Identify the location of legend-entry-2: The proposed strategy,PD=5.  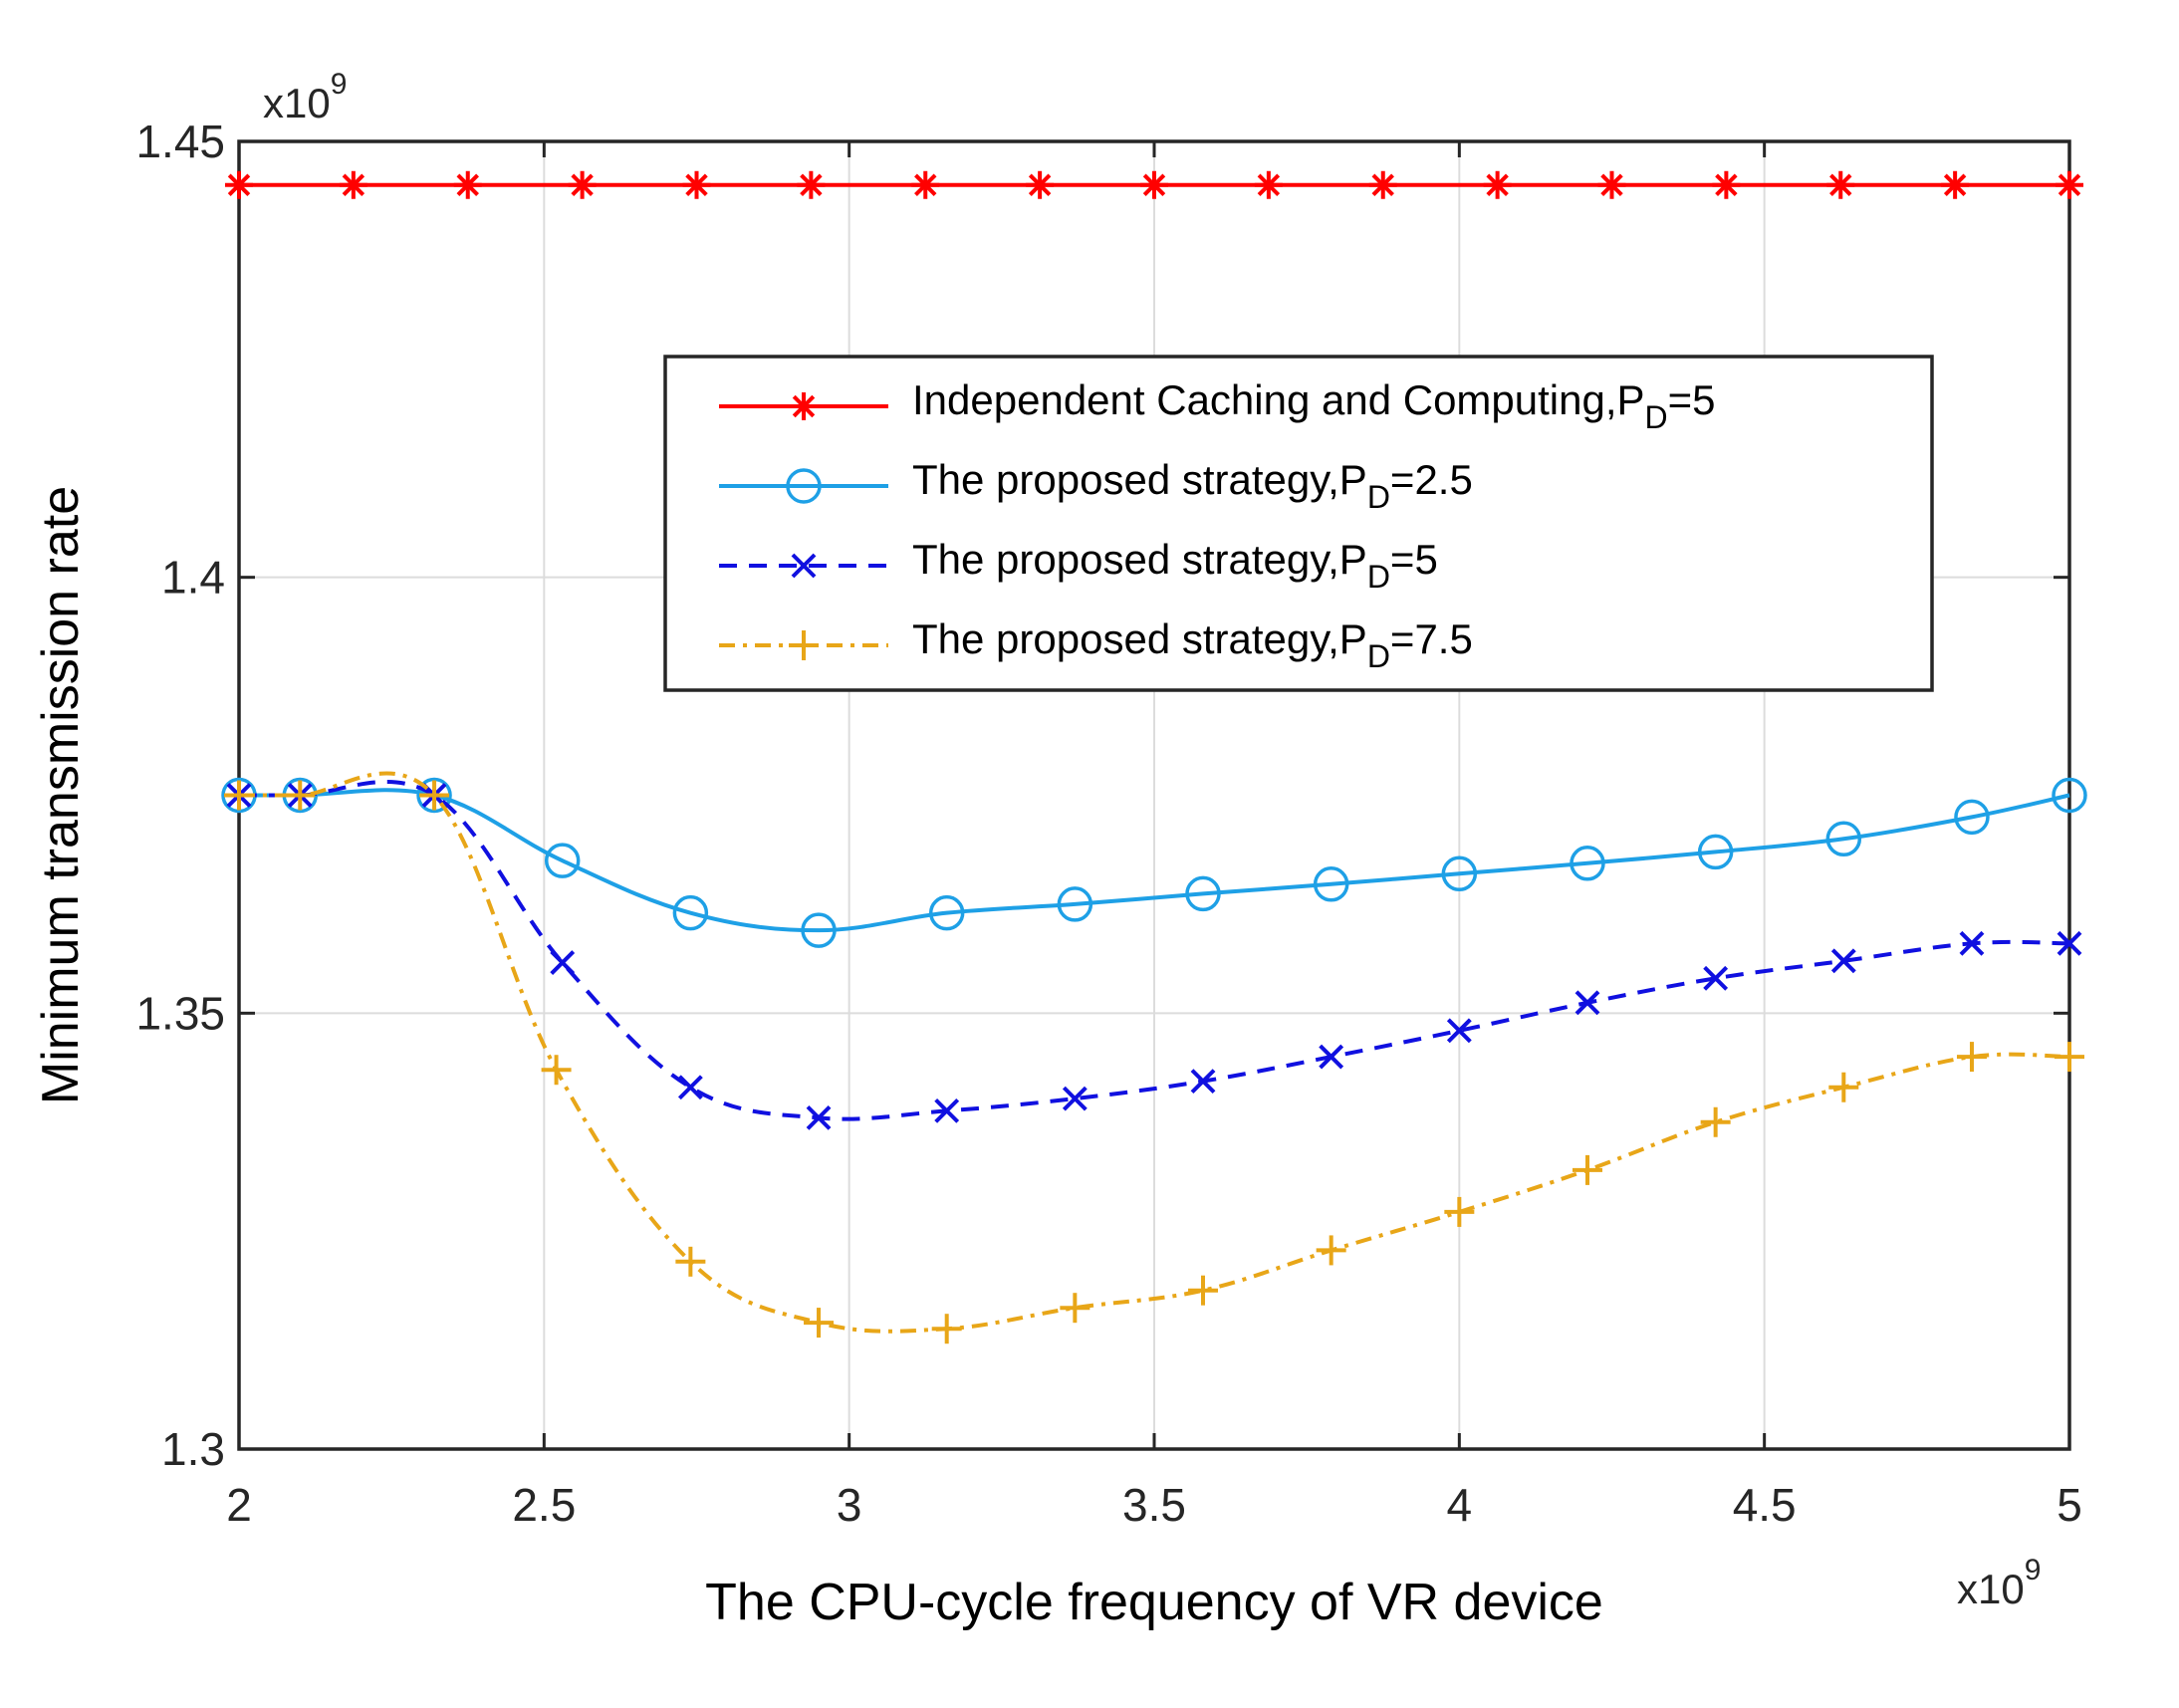
(1078, 565).